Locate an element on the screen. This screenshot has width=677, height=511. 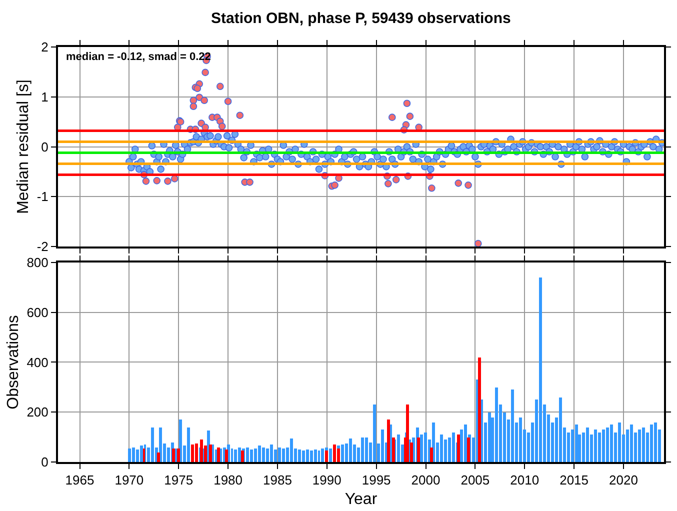
y-tick-label: 400 is located at coordinates (37, 362).